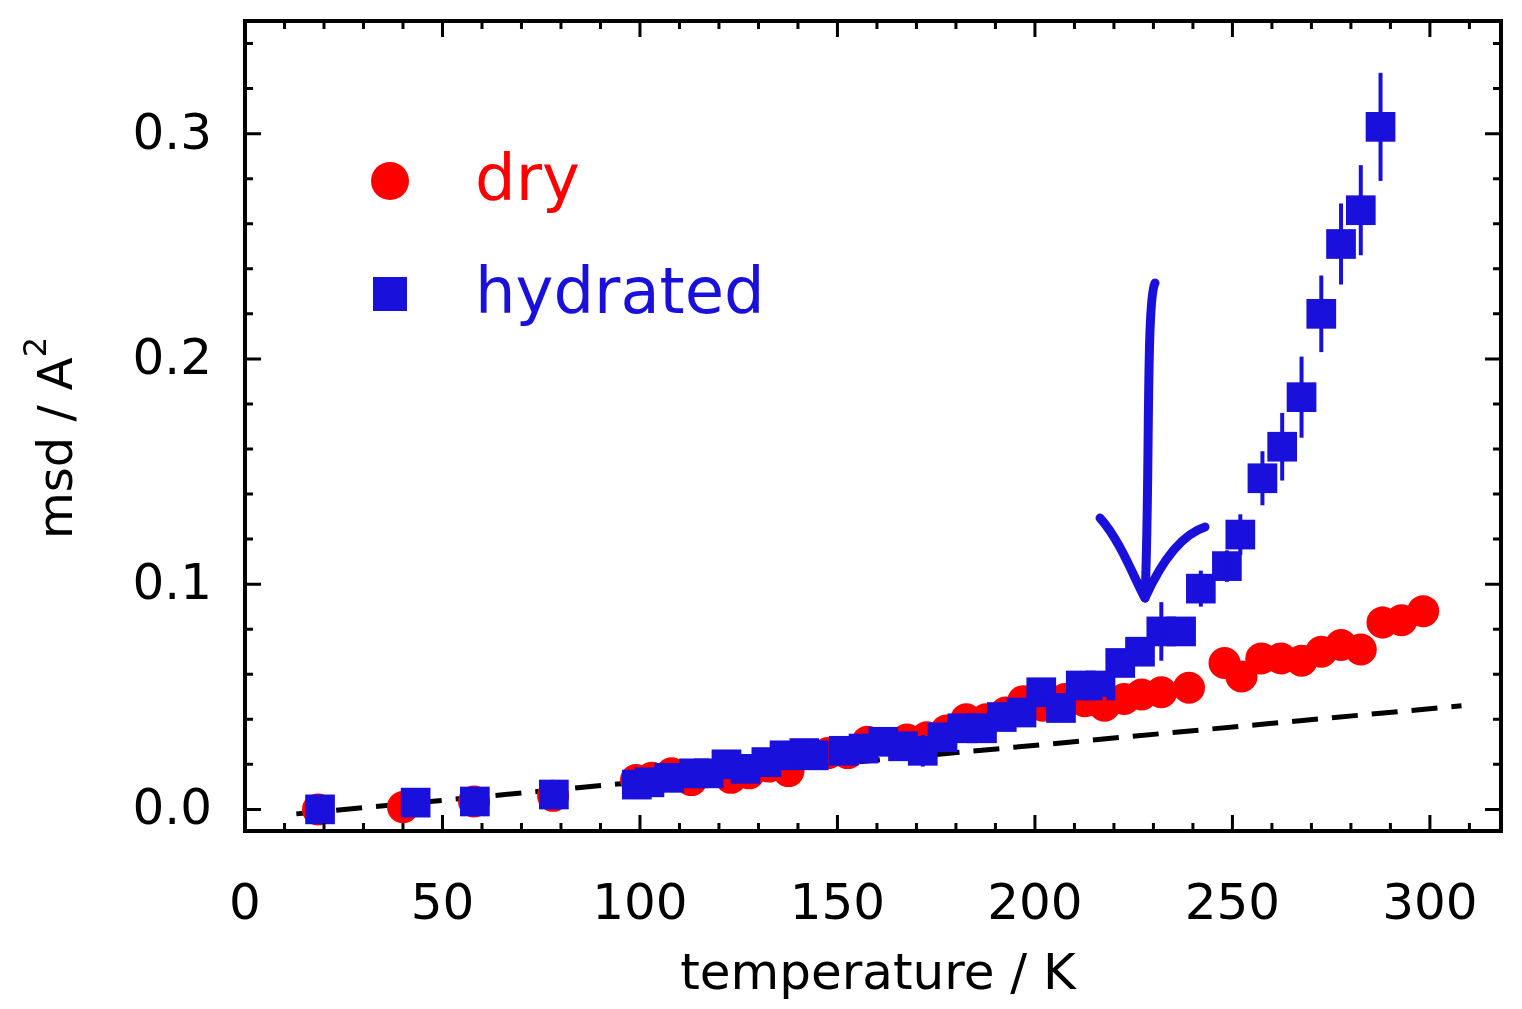 The image size is (1522, 1009). What do you see at coordinates (527, 177) in the screenshot?
I see `legend-label: dry` at bounding box center [527, 177].